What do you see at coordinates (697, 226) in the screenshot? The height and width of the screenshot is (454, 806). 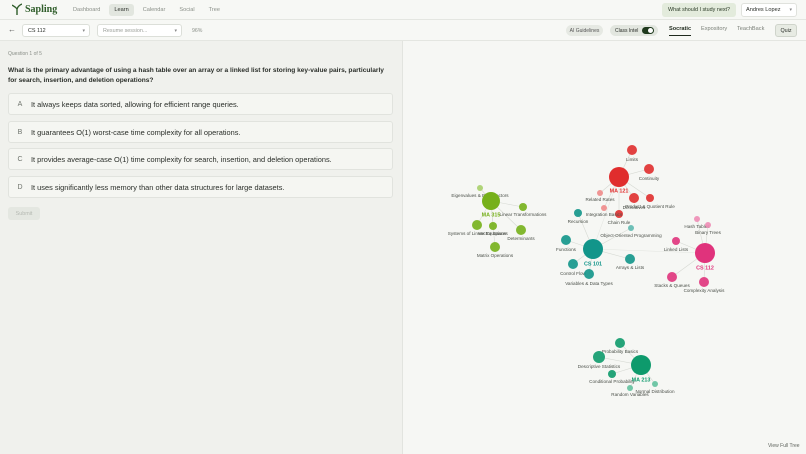 I see `node-label: Hash Tables` at bounding box center [697, 226].